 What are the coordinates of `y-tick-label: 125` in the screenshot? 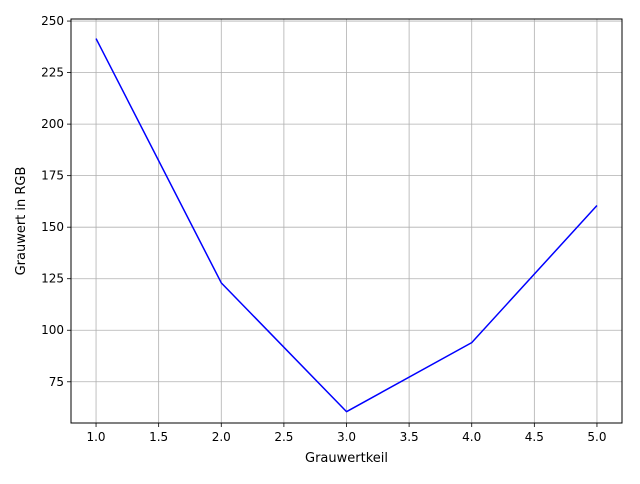 It's located at (52, 279).